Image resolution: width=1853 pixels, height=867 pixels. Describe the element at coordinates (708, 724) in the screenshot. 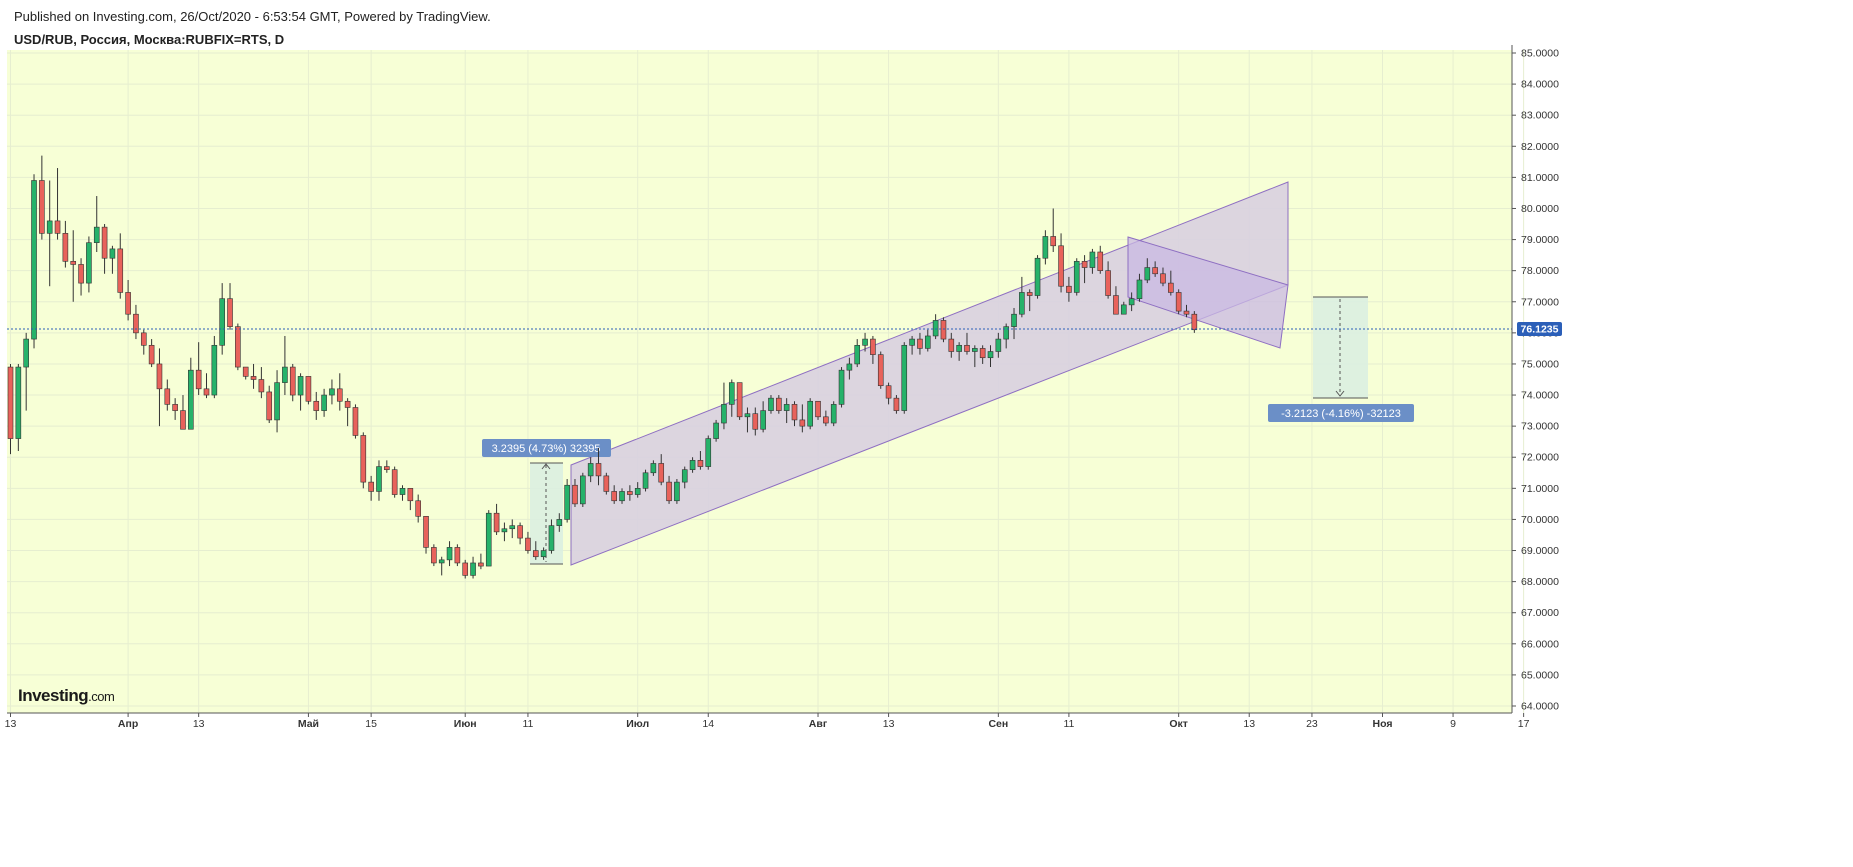

I see `x-tick-label: 14` at that location.